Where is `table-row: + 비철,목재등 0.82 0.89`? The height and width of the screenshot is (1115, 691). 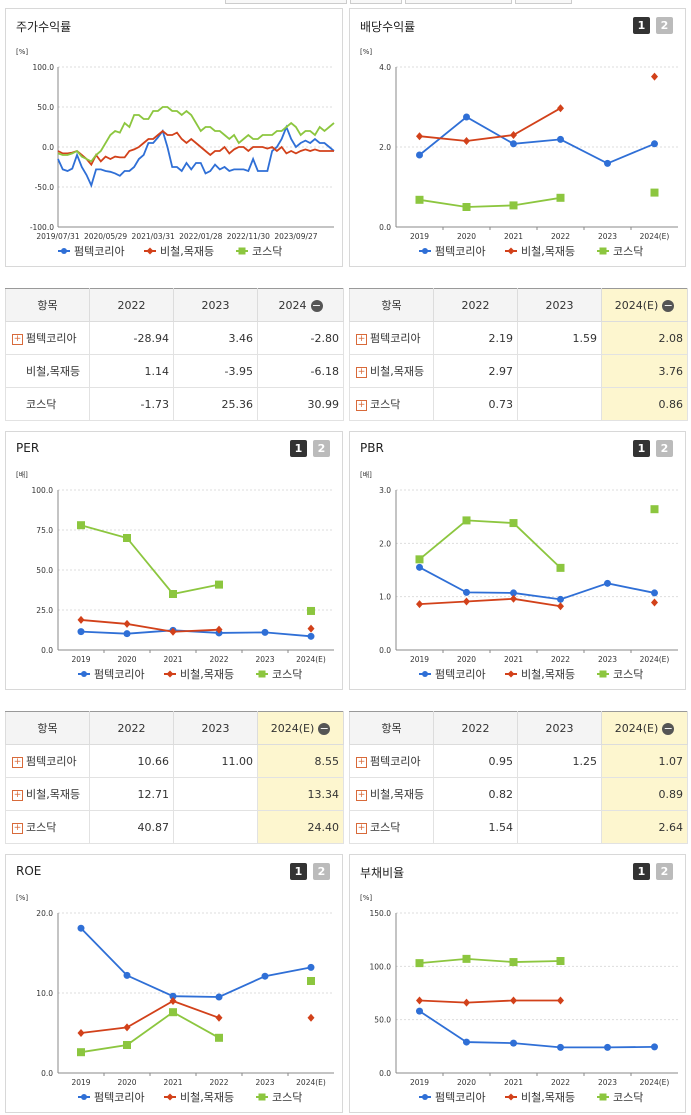 table-row: + 비철,목재등 0.82 0.89 is located at coordinates (518, 794).